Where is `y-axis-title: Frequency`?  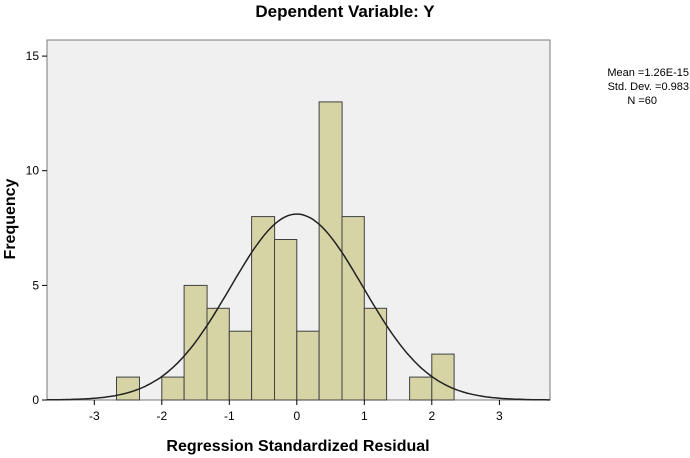 y-axis-title: Frequency is located at coordinates (10, 218).